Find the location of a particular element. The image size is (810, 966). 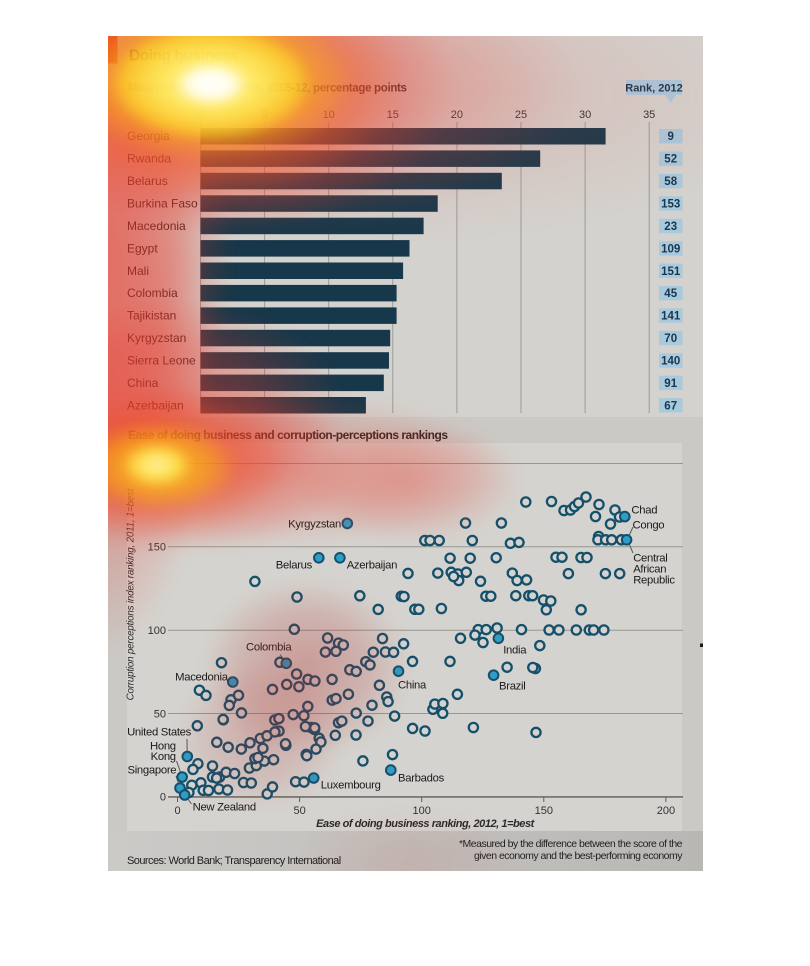

svg-text: 5 is located at coordinates (265, 115).